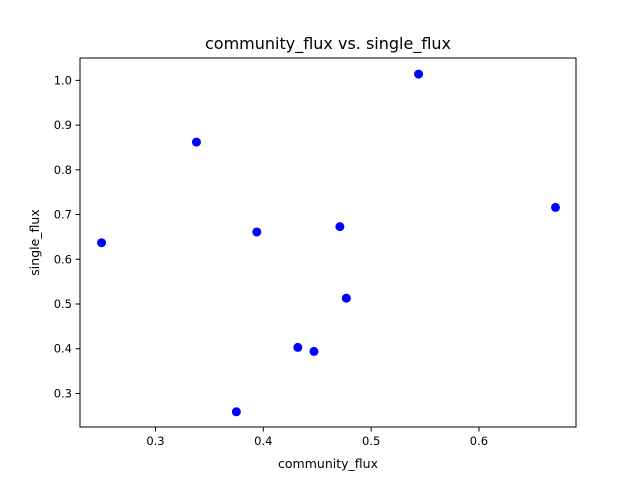 The image size is (640, 480). What do you see at coordinates (328, 463) in the screenshot?
I see `x-axis-label: community_flux` at bounding box center [328, 463].